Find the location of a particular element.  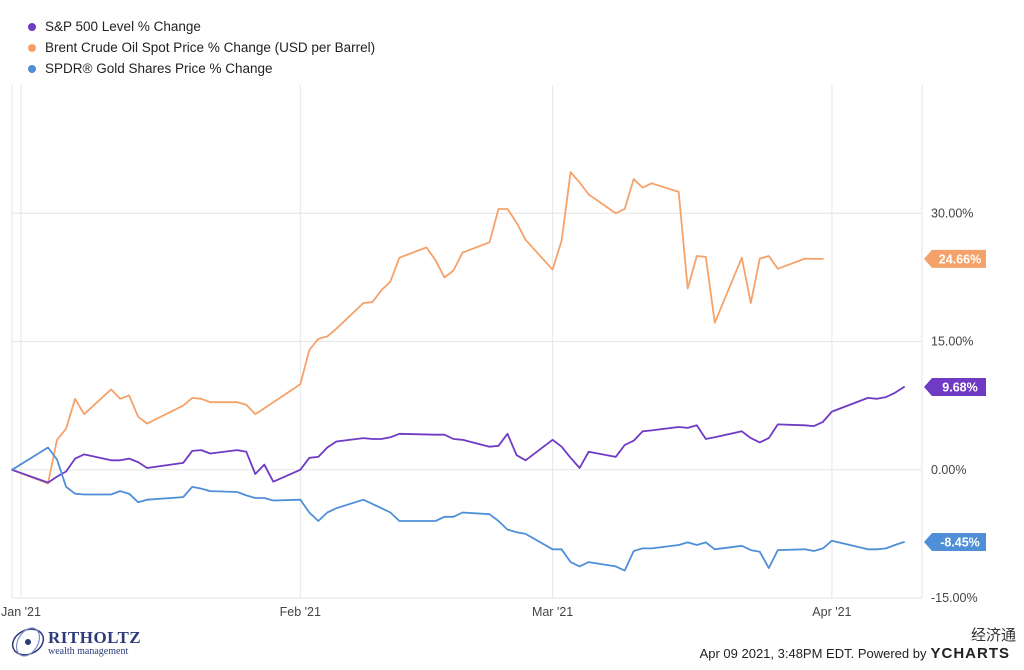

end-label: -8.45% is located at coordinates (955, 541).